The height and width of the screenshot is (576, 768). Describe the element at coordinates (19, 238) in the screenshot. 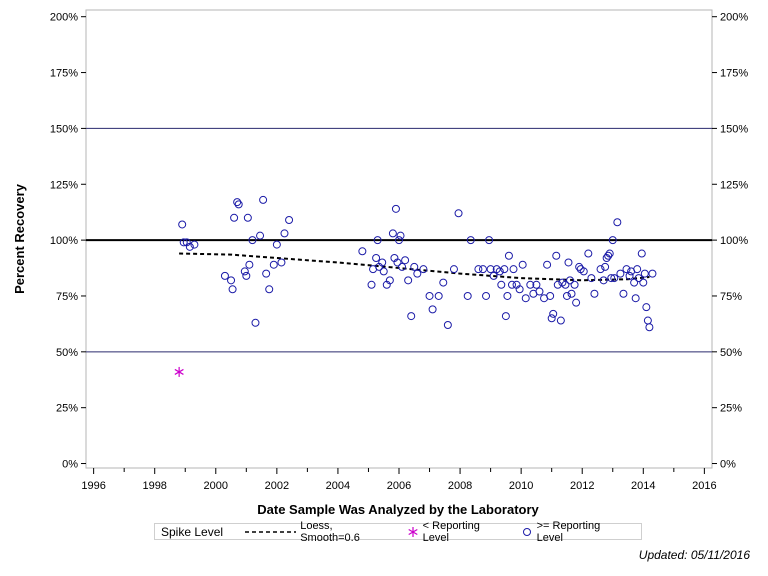

I see `y-axis-title: Percent Recovery` at that location.